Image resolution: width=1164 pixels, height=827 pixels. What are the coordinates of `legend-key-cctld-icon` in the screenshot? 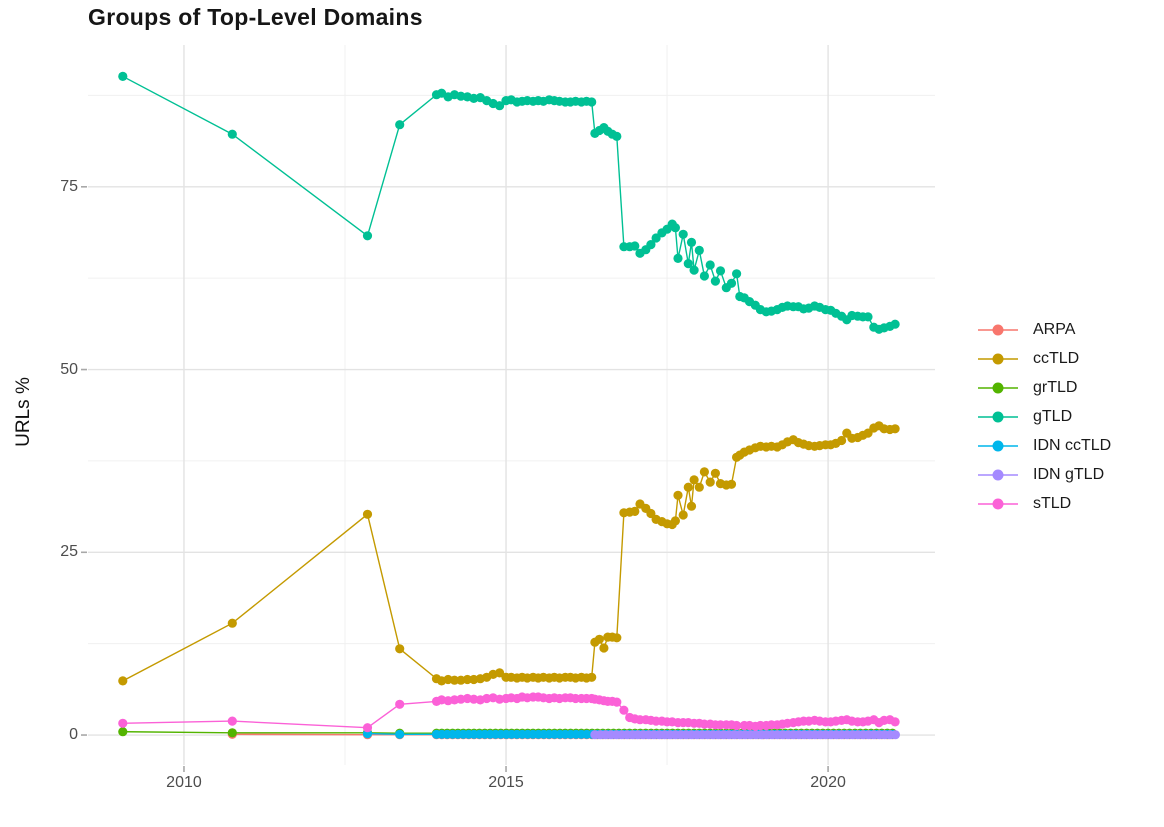 It's located at (998, 359).